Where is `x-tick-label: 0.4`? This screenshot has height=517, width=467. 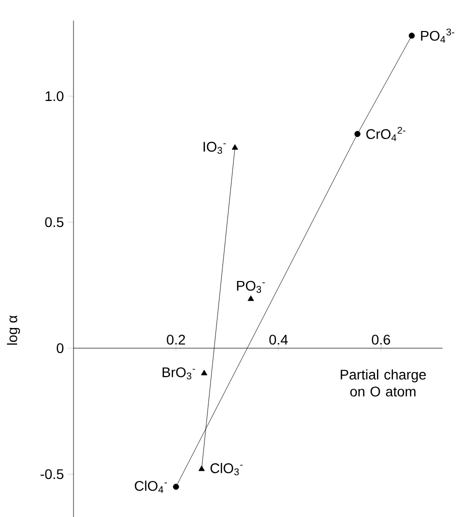 x-tick-label: 0.4 is located at coordinates (278, 339).